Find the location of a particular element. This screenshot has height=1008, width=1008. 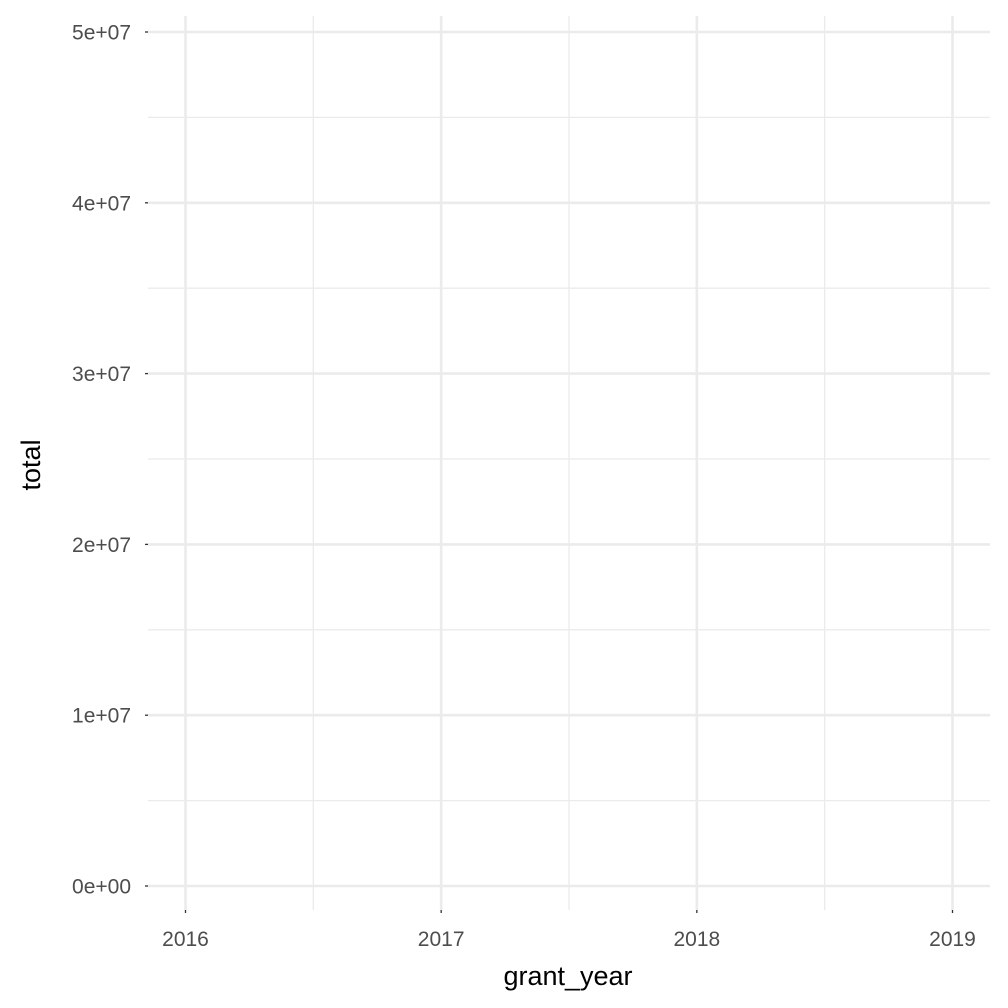

x-tick-label: 2019 is located at coordinates (952, 939).